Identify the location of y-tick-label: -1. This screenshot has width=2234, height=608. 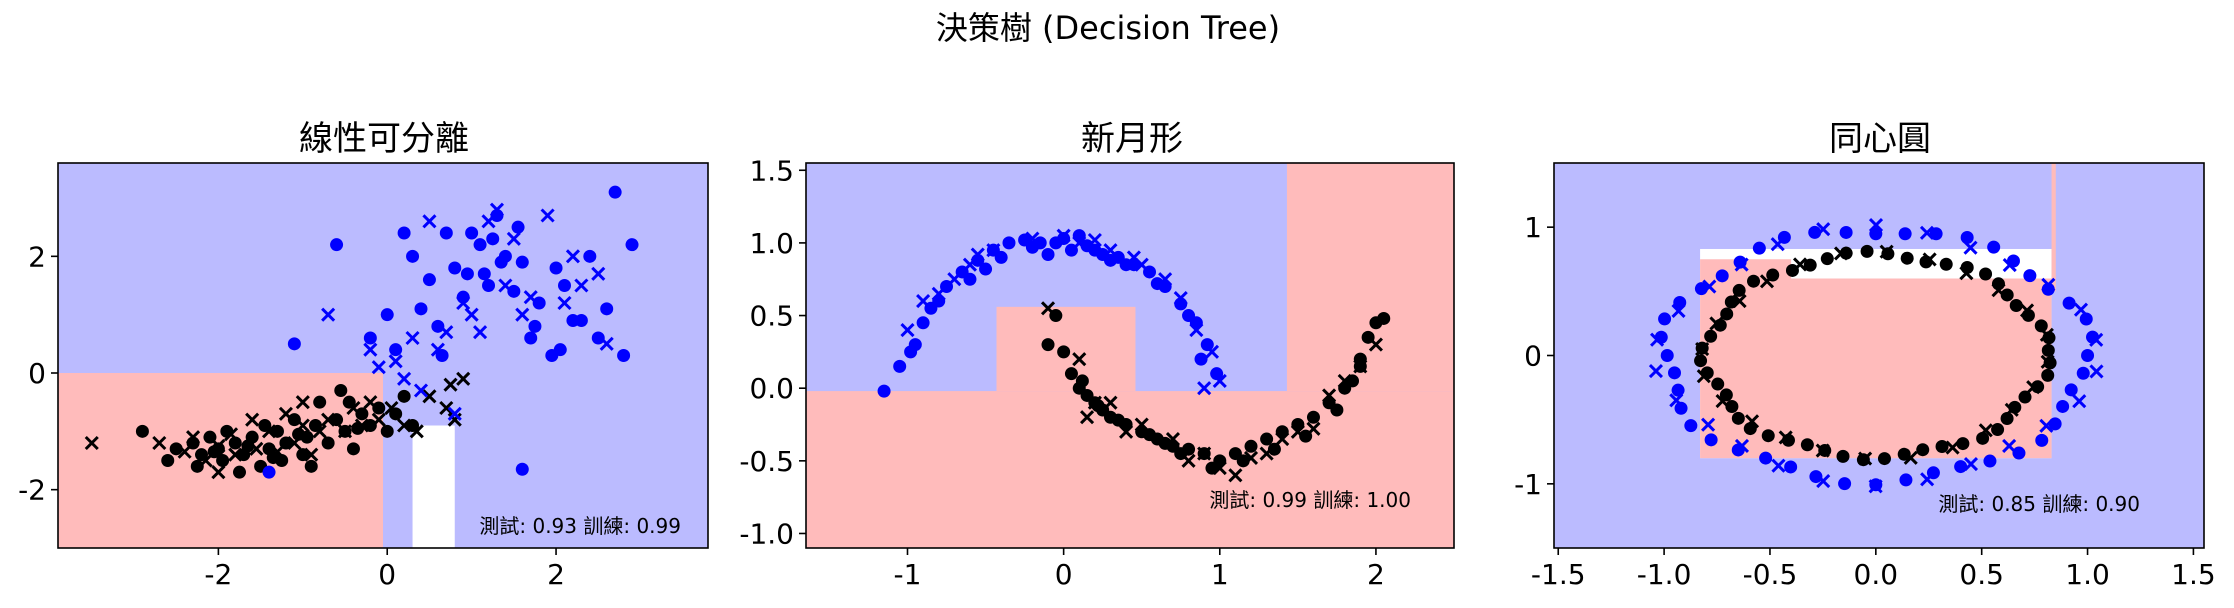
(1528, 484).